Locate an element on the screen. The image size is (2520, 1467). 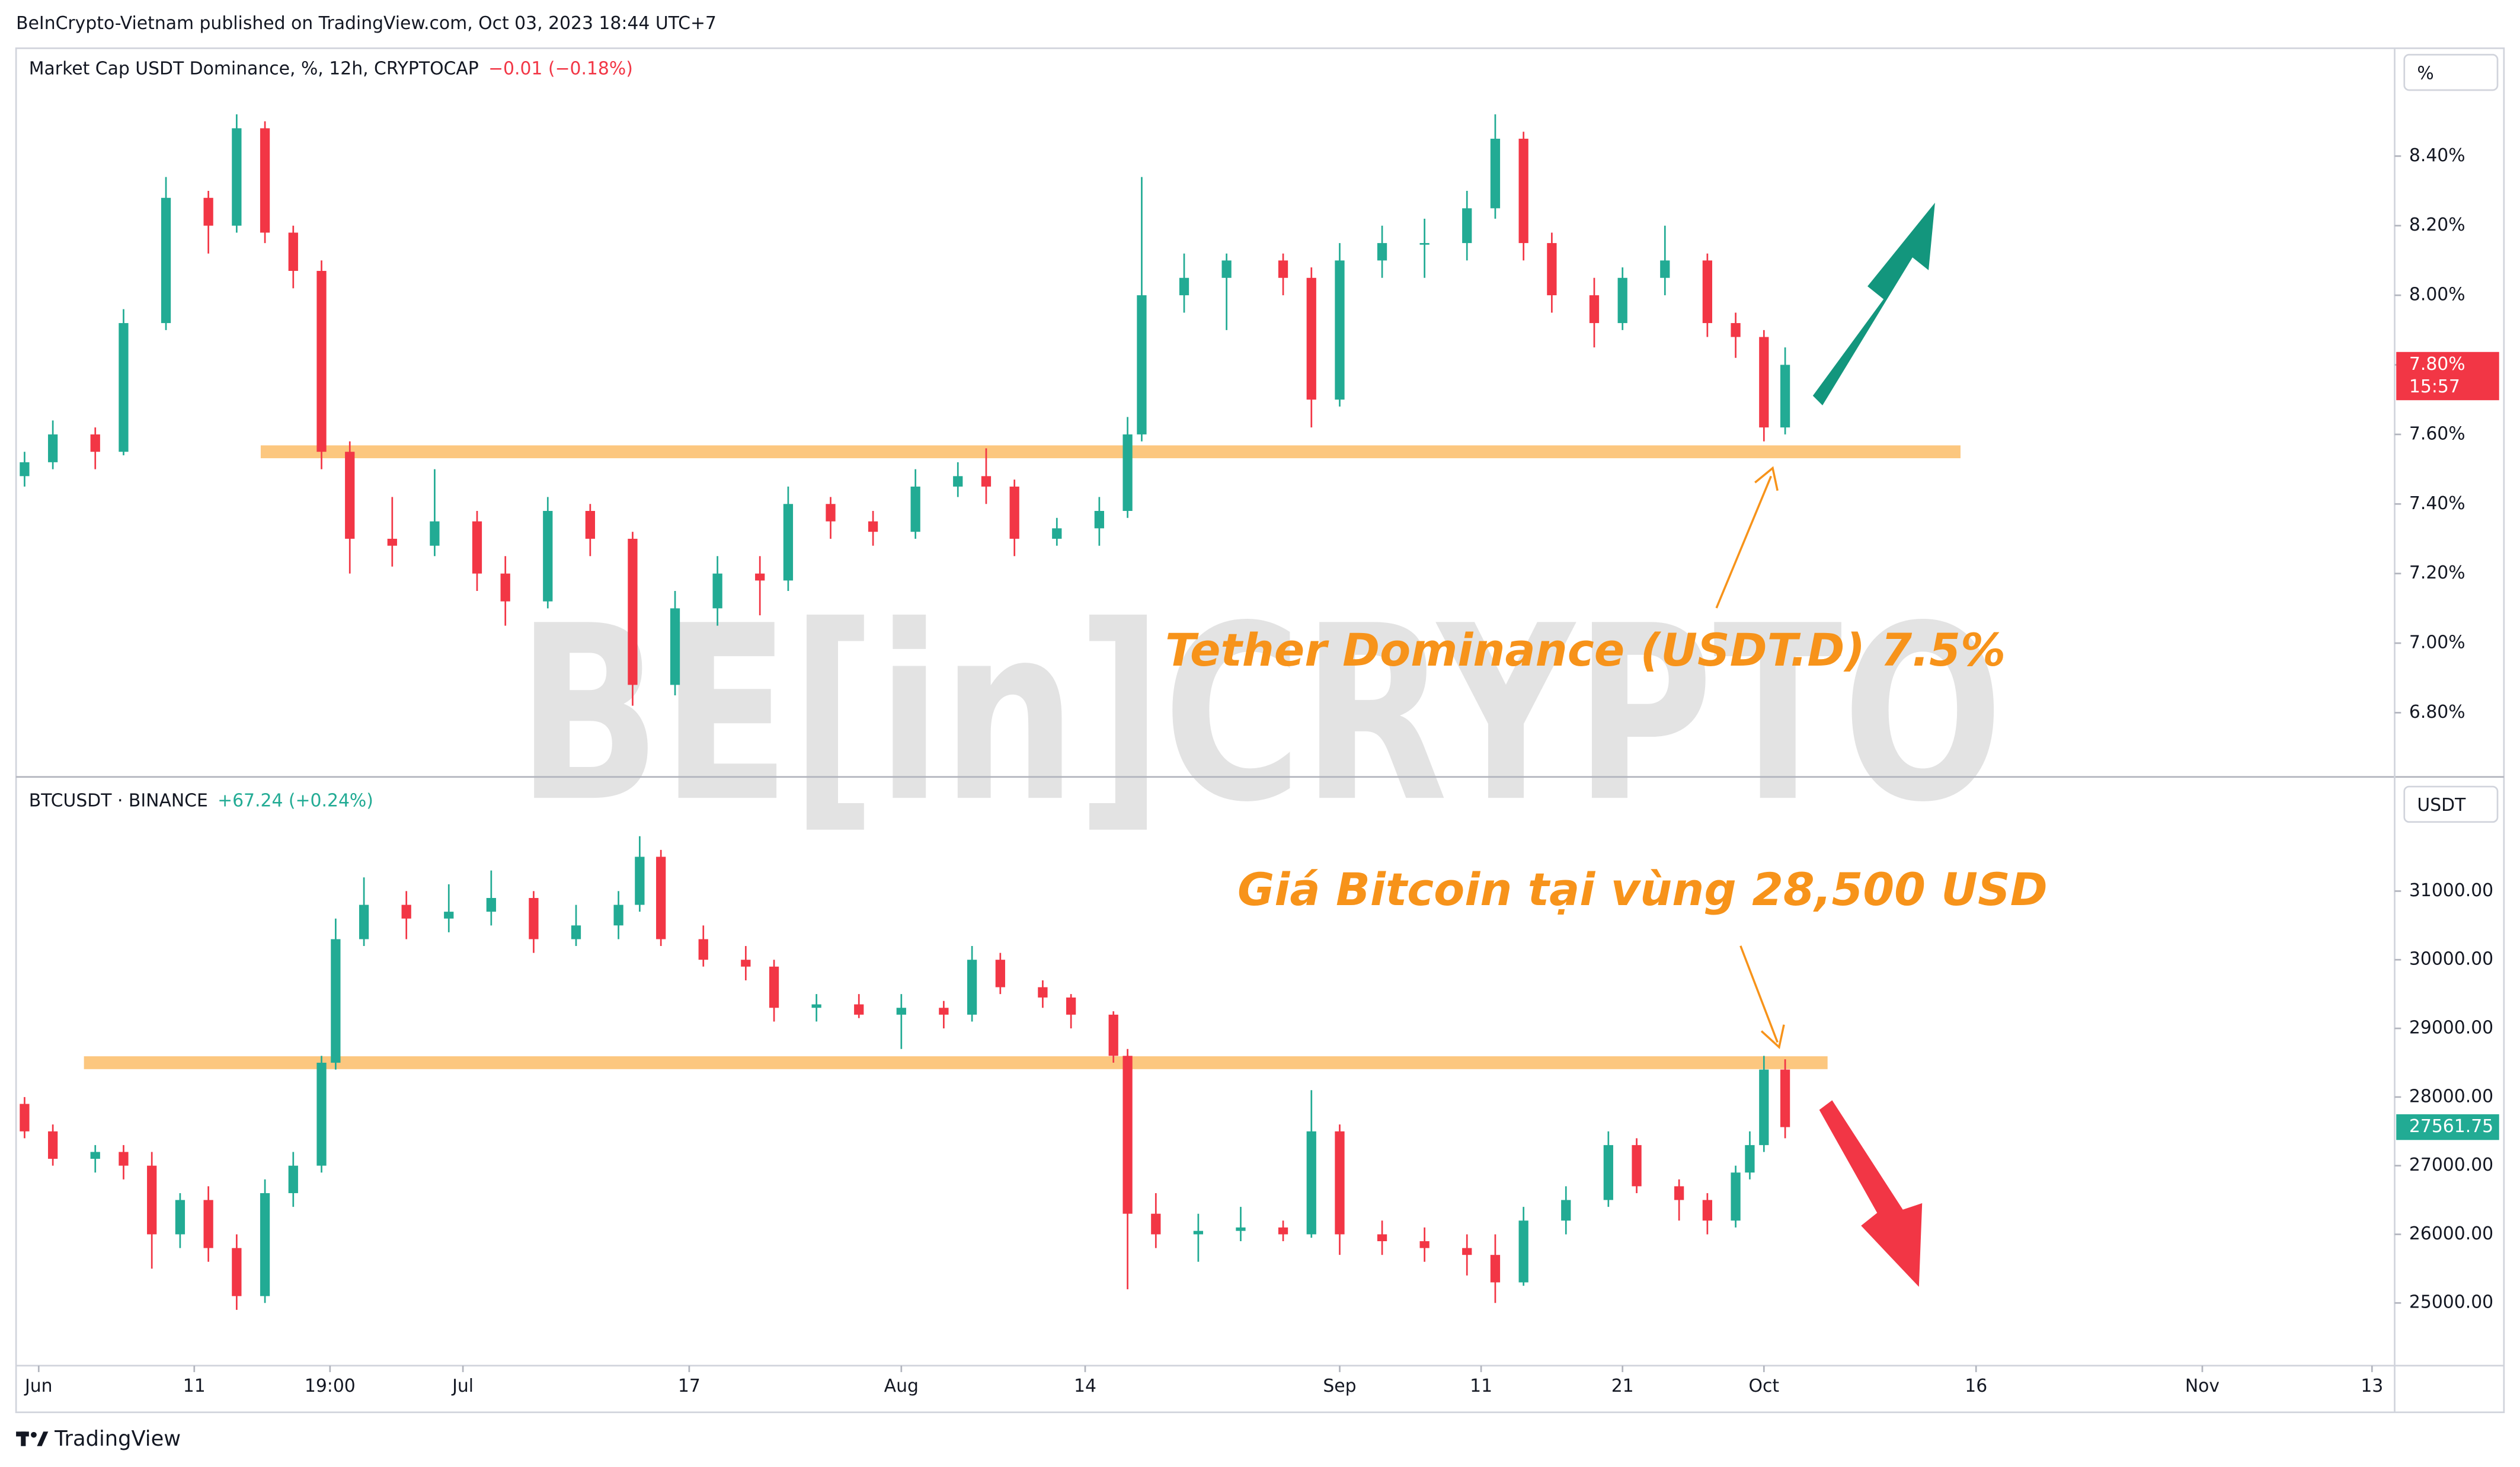
annotation-arrow is located at coordinates (1759, 994).